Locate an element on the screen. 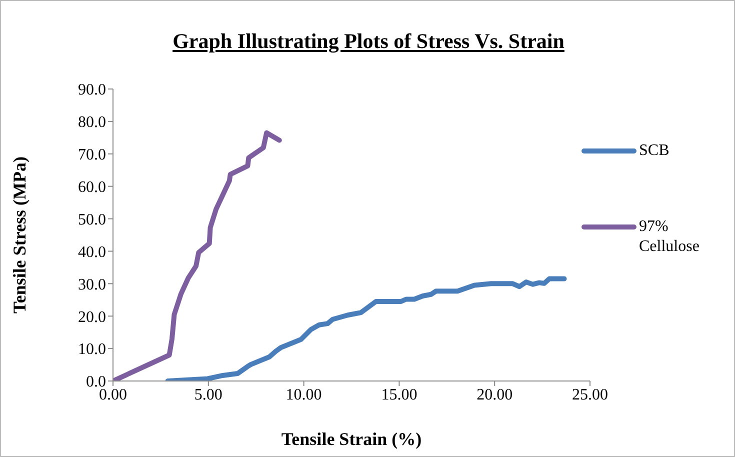  y-tick-label: 20.0 is located at coordinates (92, 317).